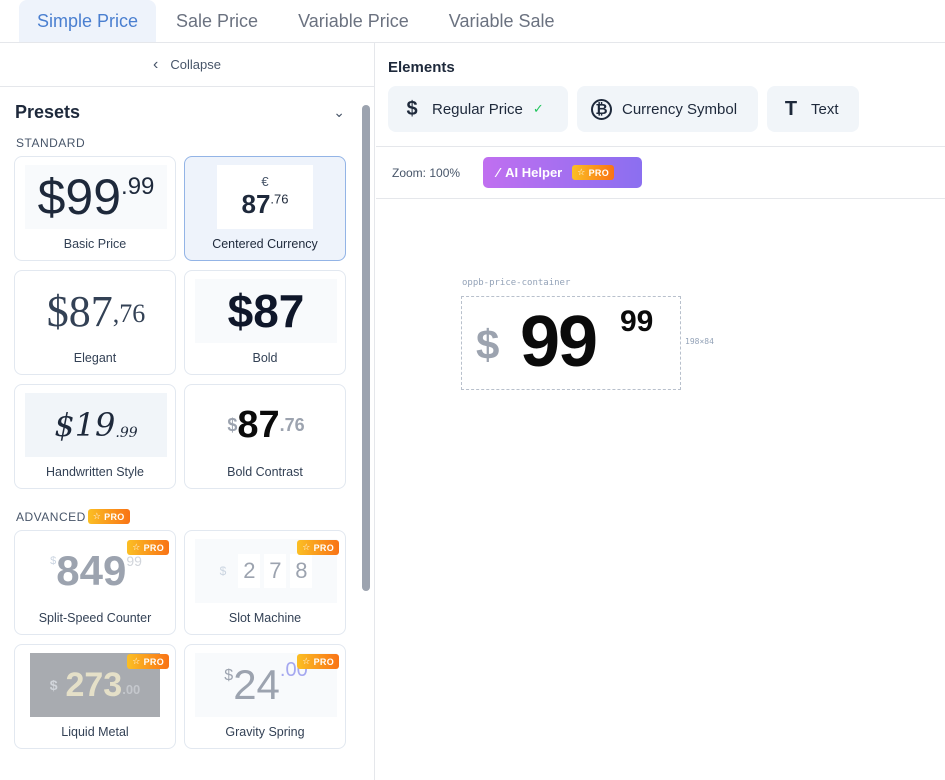 This screenshot has width=945, height=780. What do you see at coordinates (156, 64) in the screenshot?
I see `chevron-left-icon: ‹` at bounding box center [156, 64].